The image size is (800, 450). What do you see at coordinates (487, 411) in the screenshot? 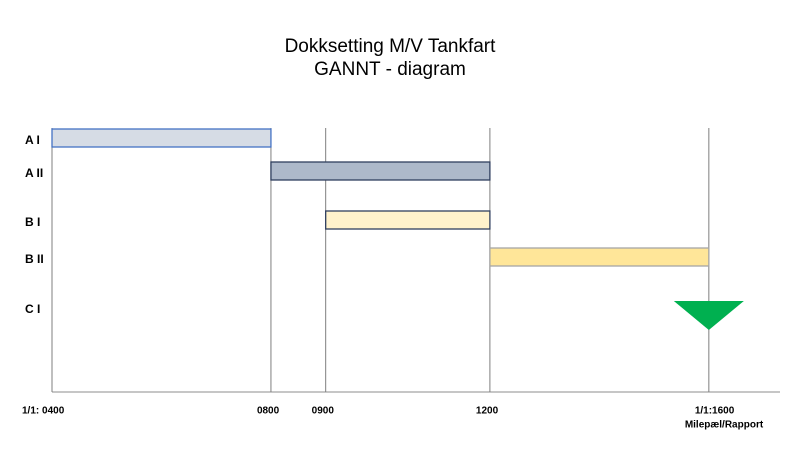
I see `x-tick-label: 1200` at bounding box center [487, 411].